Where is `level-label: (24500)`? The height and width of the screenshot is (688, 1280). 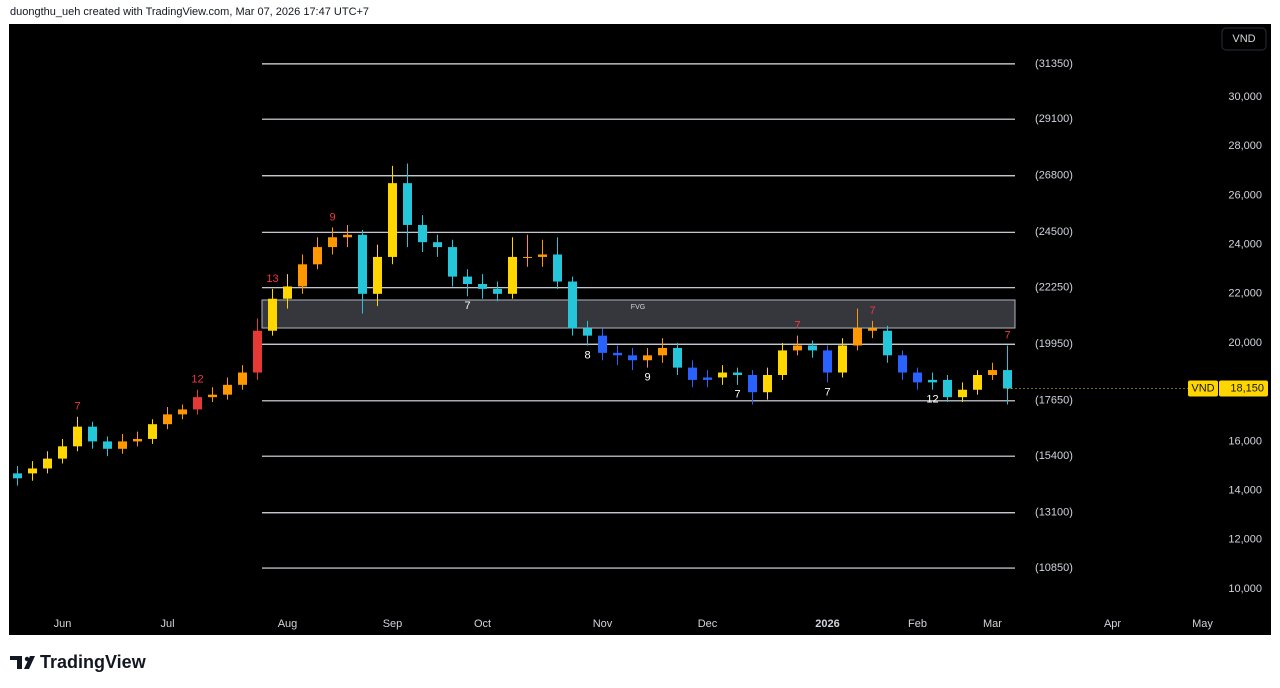
level-label: (24500) is located at coordinates (1054, 232).